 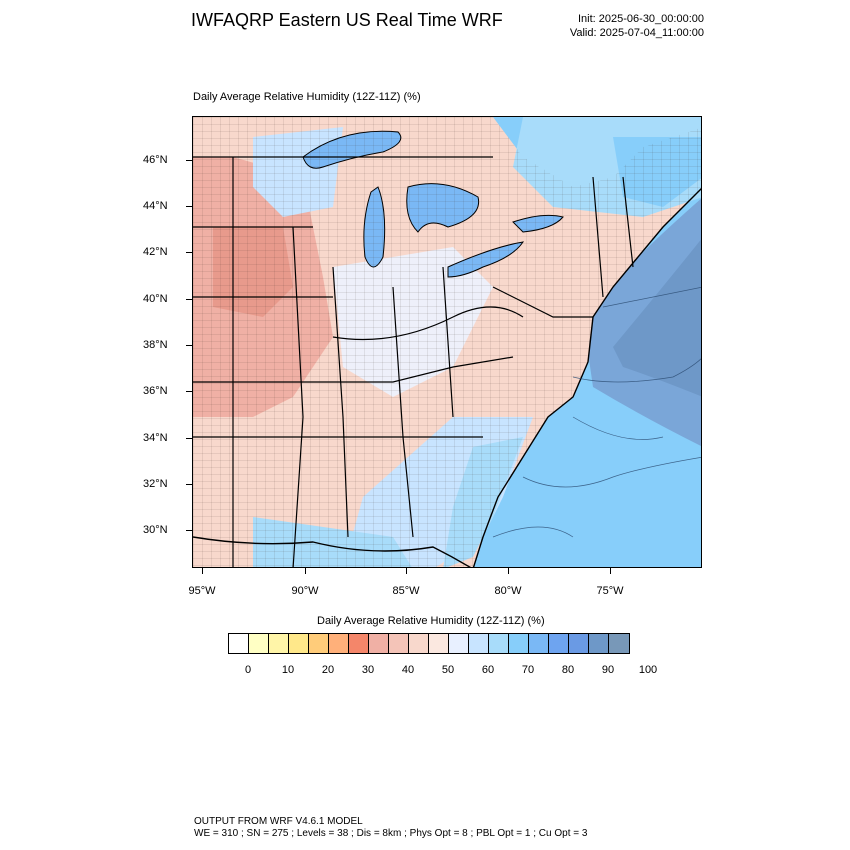 What do you see at coordinates (248, 670) in the screenshot?
I see `colorbar-tick-label: 0` at bounding box center [248, 670].